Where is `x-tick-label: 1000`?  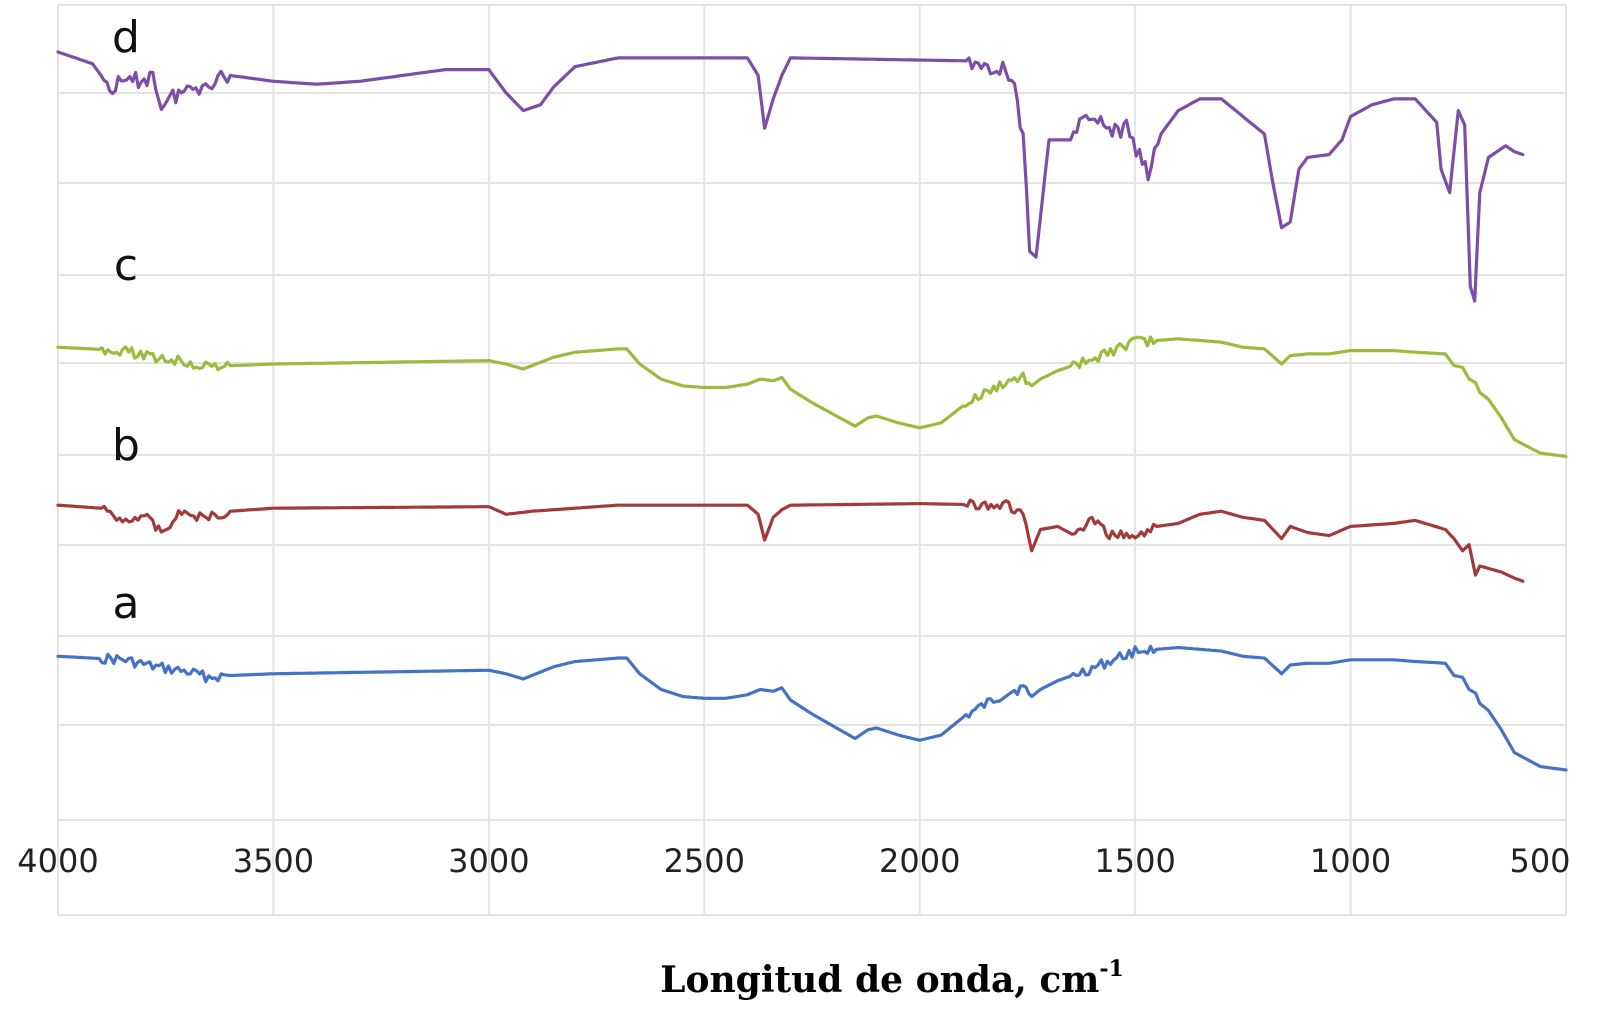 x-tick-label: 1000 is located at coordinates (1350, 861).